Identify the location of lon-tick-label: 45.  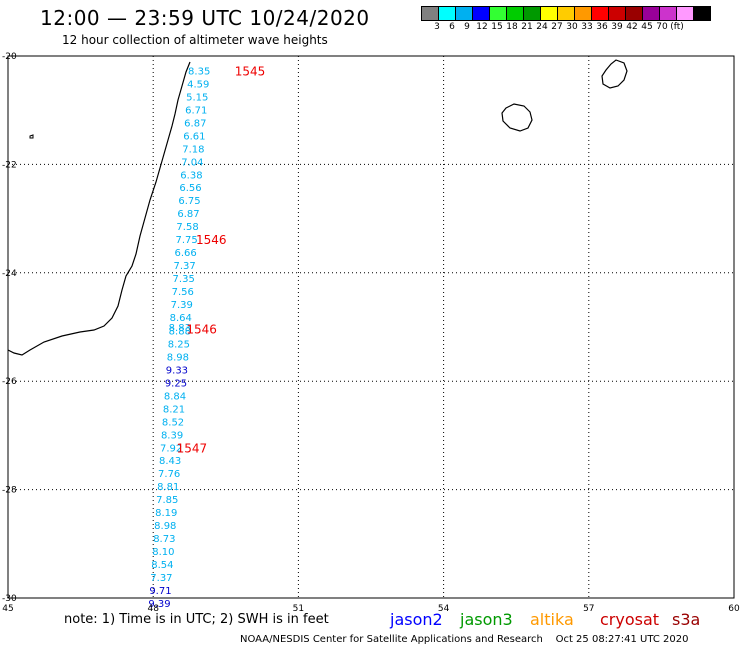
(7, 609).